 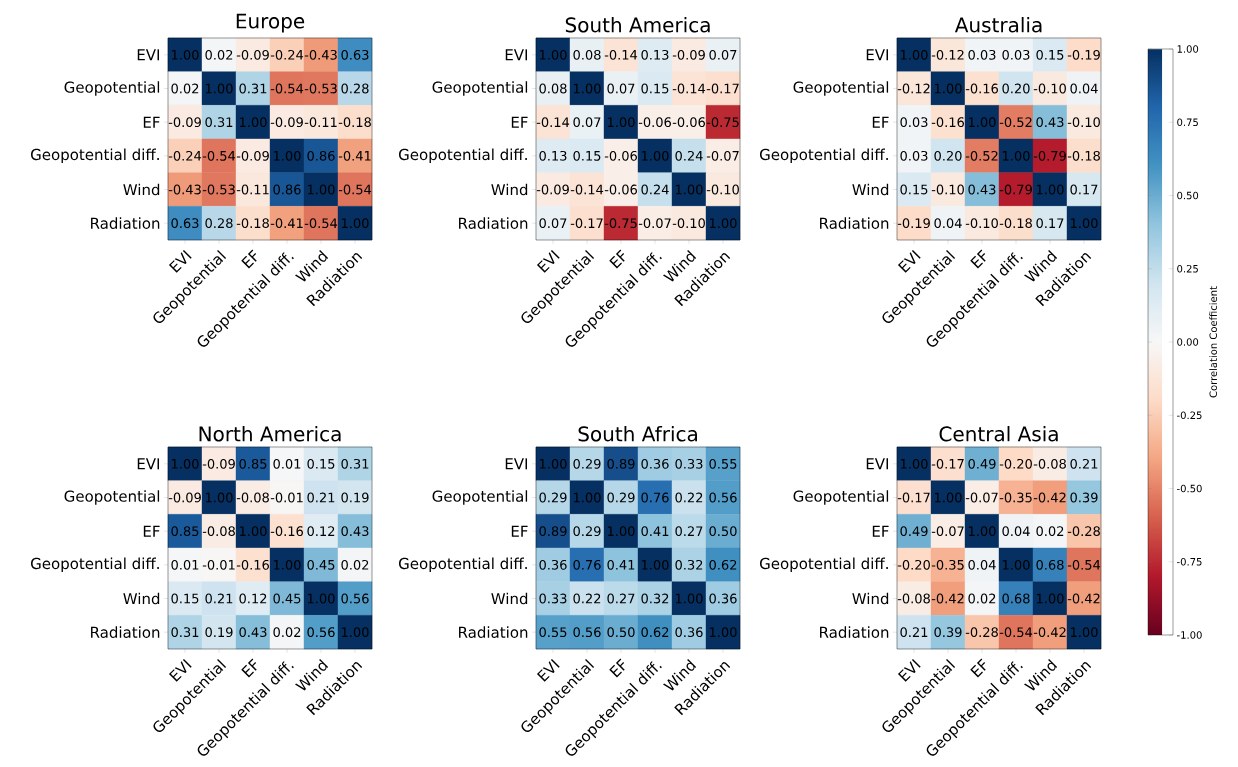 I want to click on data-label: 0.32, so click(x=655, y=598).